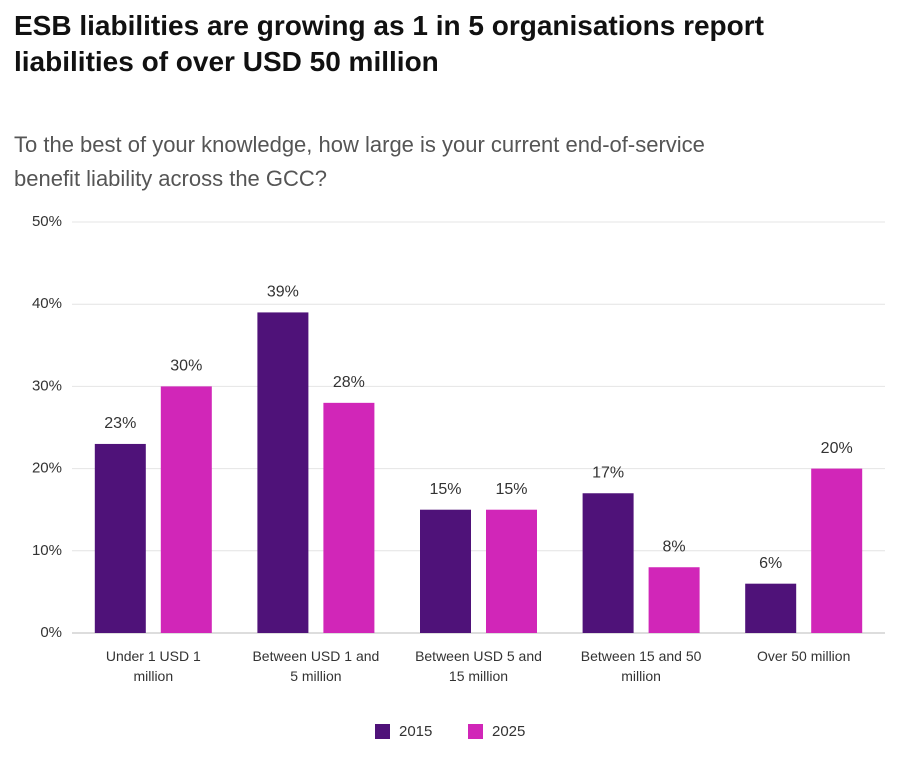 The height and width of the screenshot is (772, 900). I want to click on x-tick-label: Over 50 million, so click(804, 656).